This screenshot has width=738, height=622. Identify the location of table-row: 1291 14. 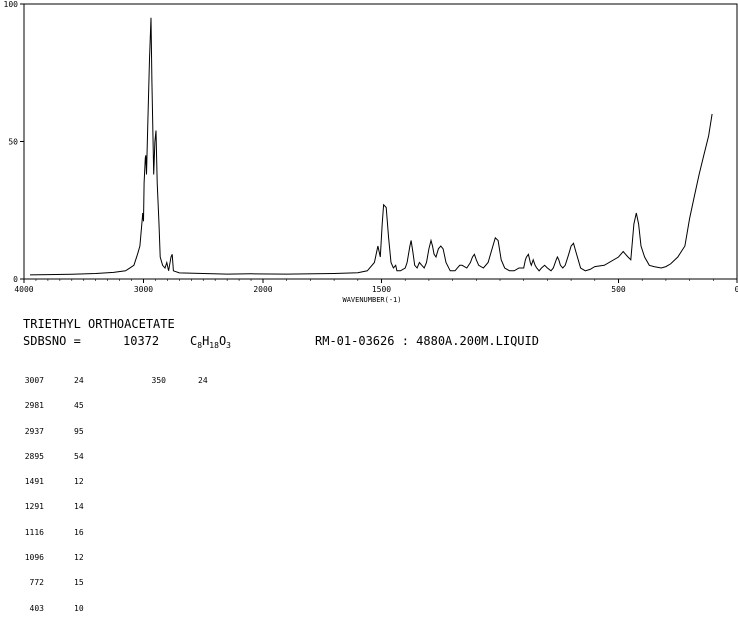
(130, 507).